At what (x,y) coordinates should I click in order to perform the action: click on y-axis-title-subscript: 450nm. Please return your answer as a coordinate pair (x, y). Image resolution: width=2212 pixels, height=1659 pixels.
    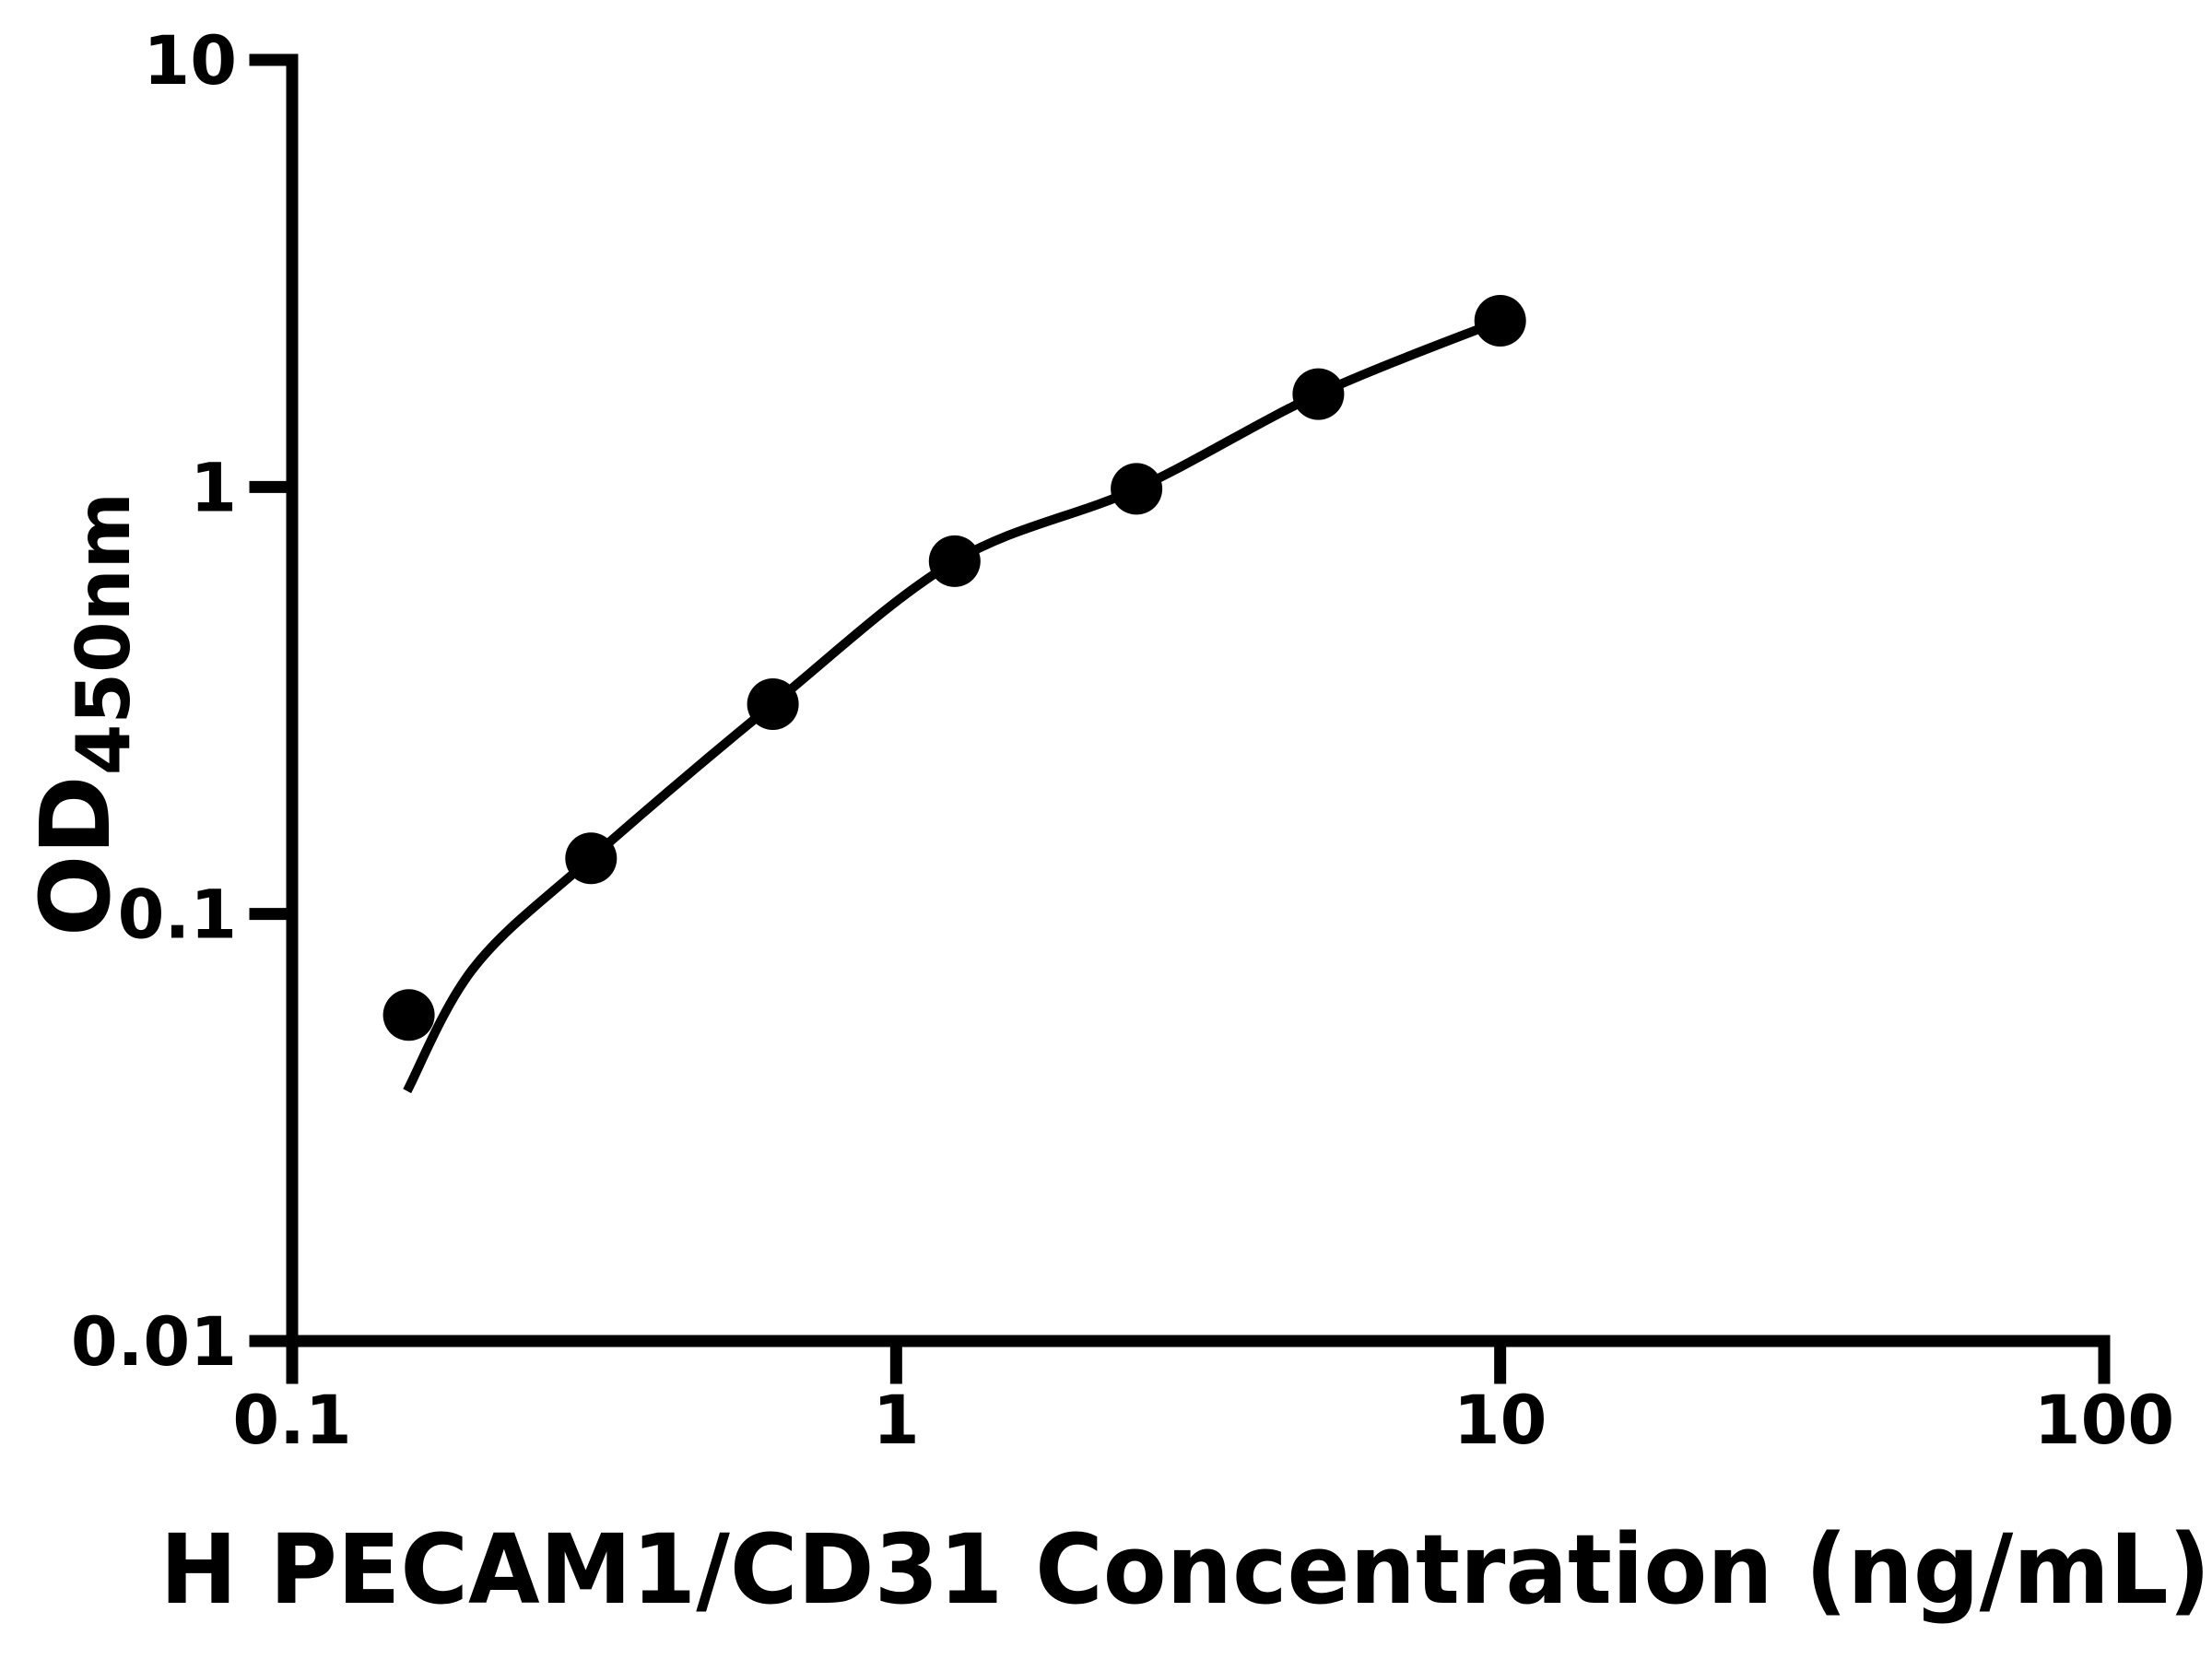
    Looking at the image, I should click on (104, 633).